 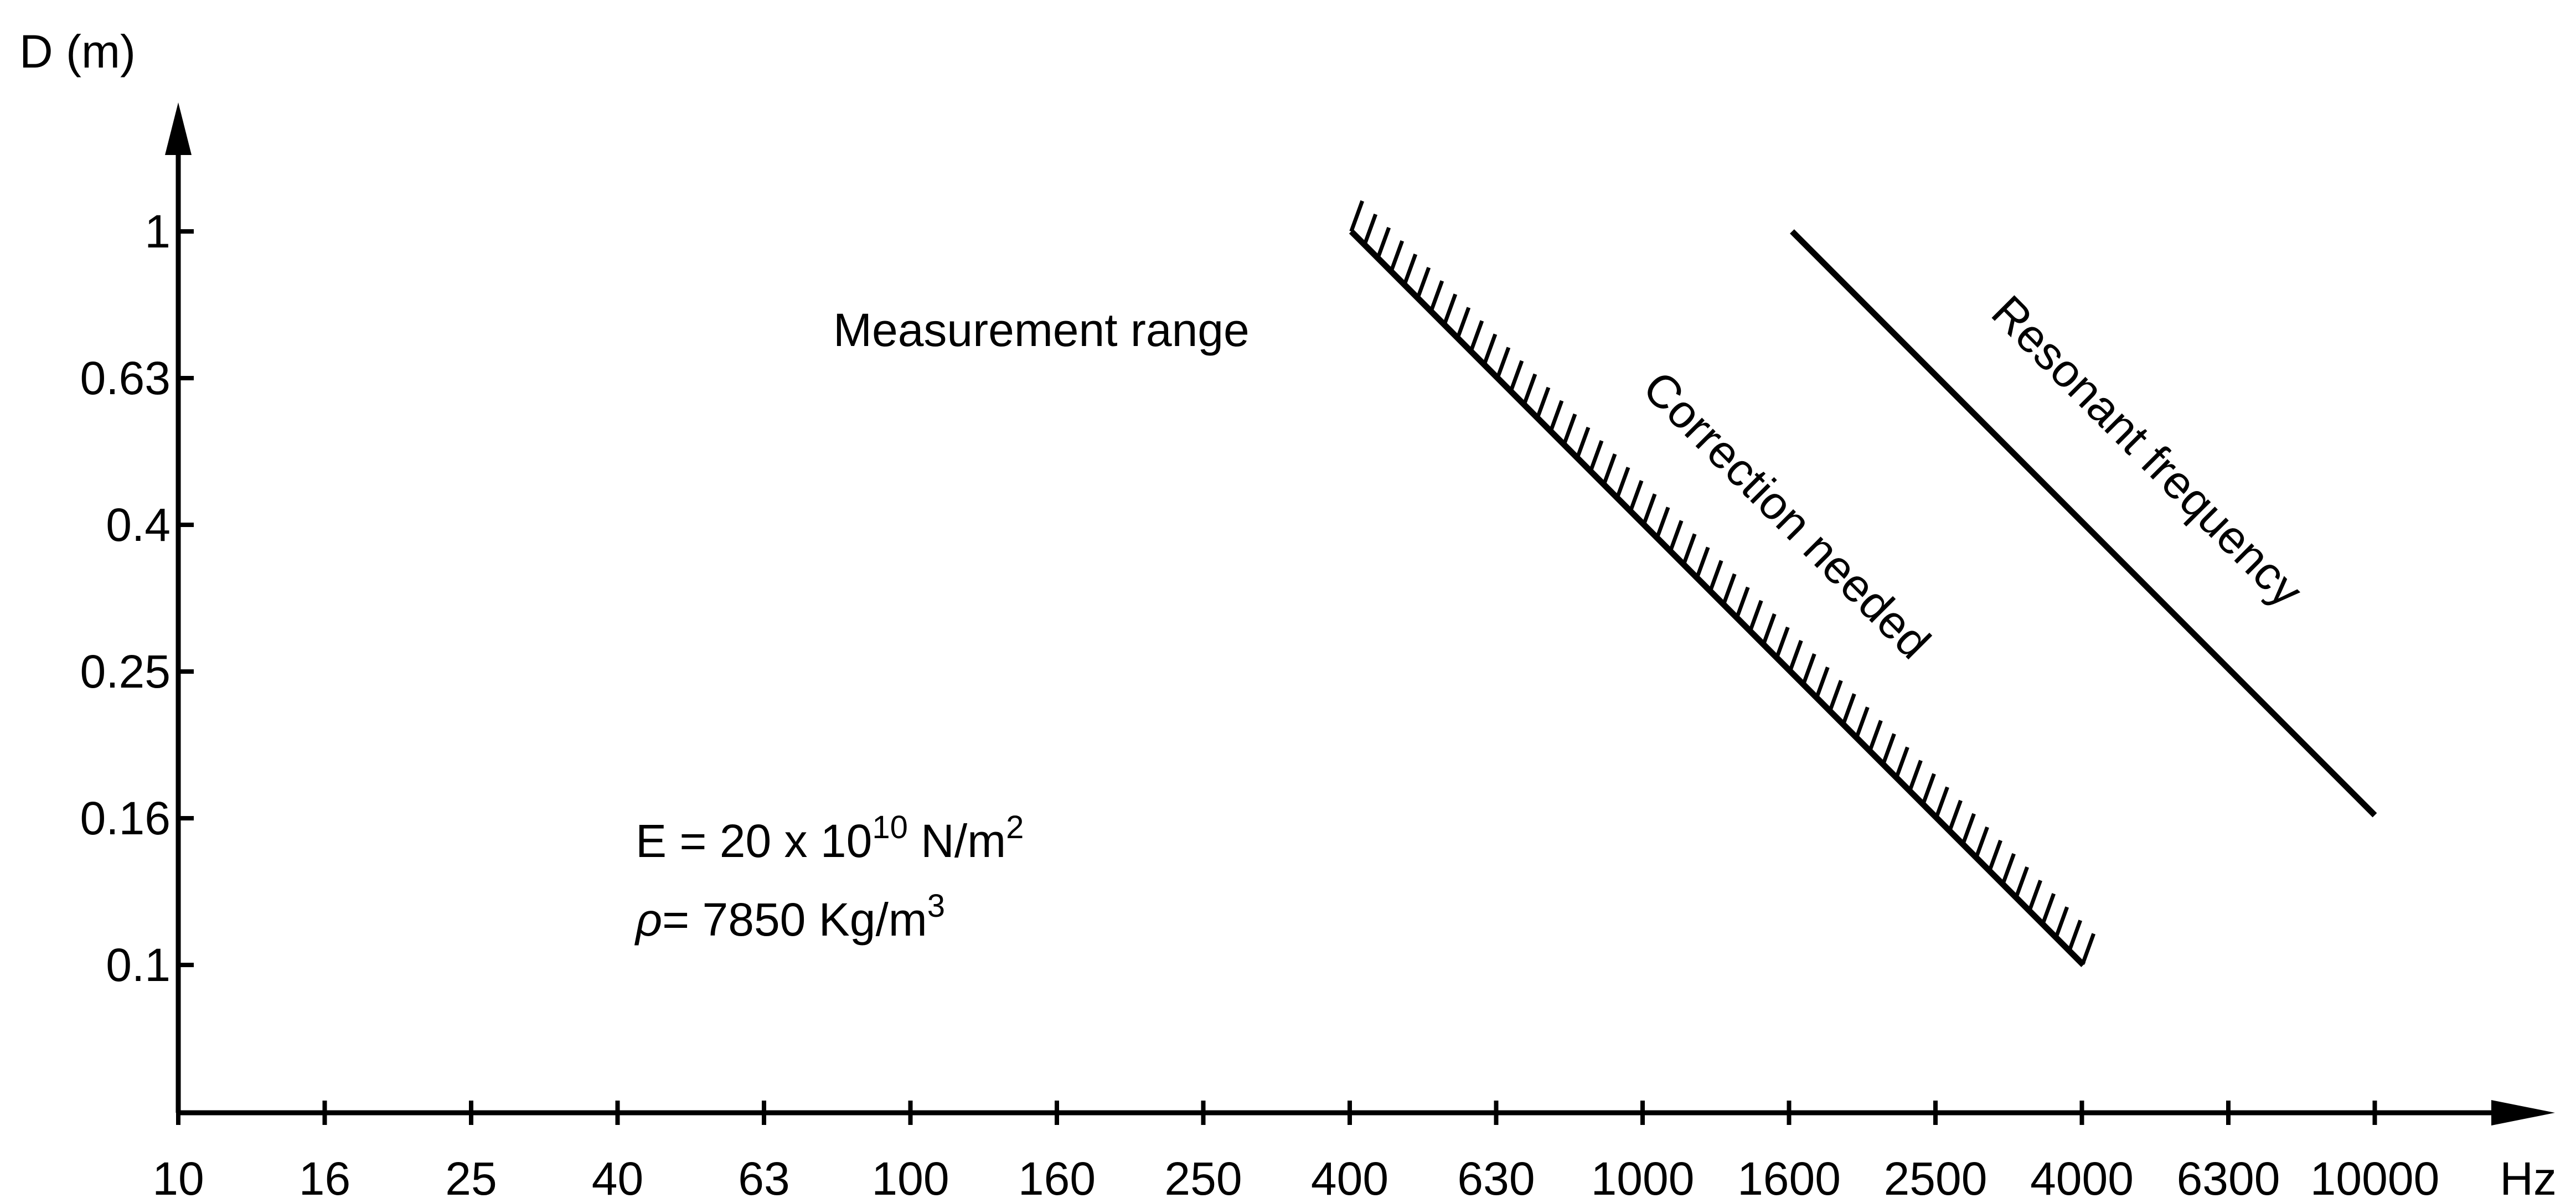 What do you see at coordinates (957, 841) in the screenshot?
I see `modulus-unit: N/m` at bounding box center [957, 841].